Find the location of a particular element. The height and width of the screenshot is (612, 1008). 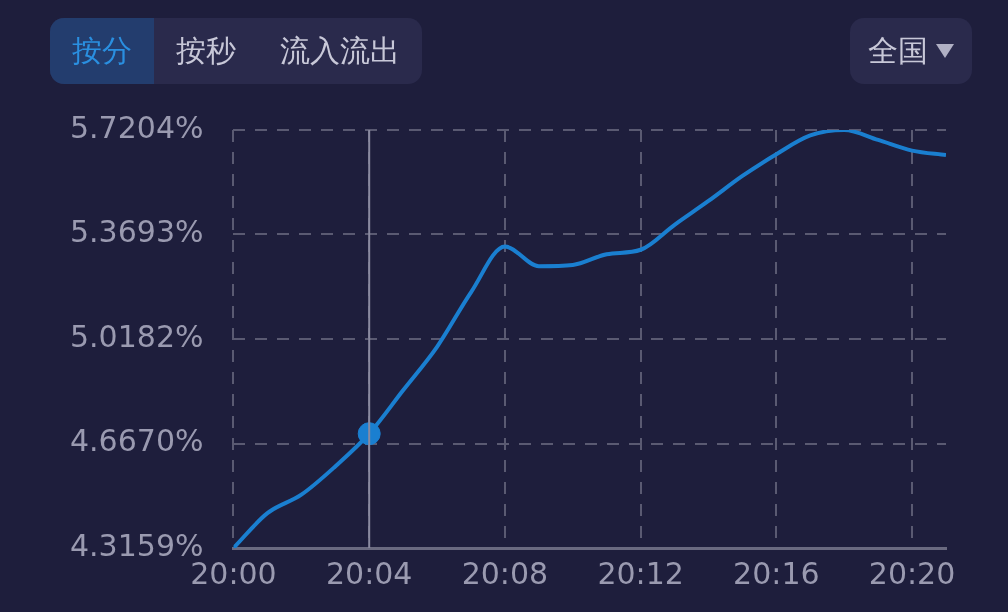

text: 按分 is located at coordinates (102, 51).